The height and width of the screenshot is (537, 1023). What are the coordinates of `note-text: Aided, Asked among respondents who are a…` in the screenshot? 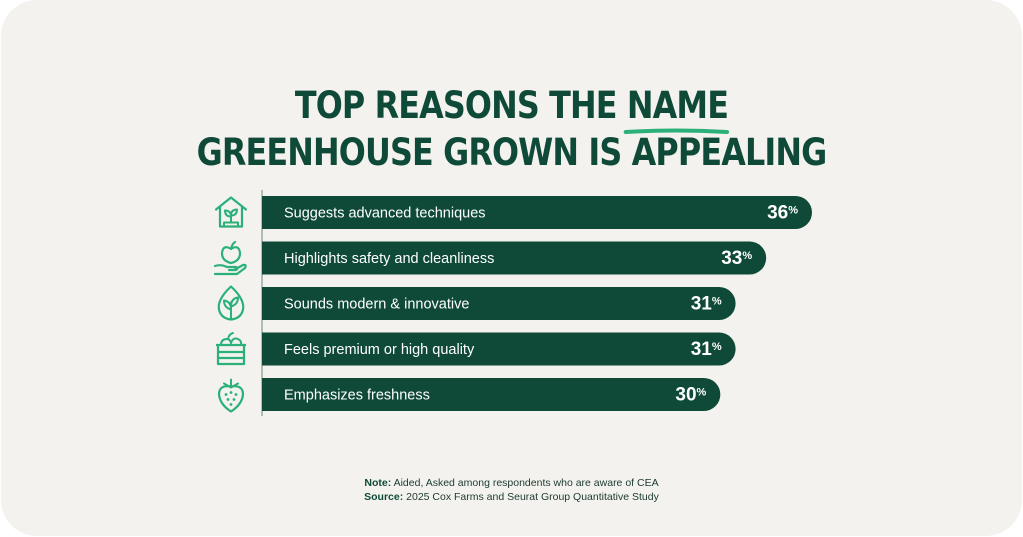 It's located at (525, 483).